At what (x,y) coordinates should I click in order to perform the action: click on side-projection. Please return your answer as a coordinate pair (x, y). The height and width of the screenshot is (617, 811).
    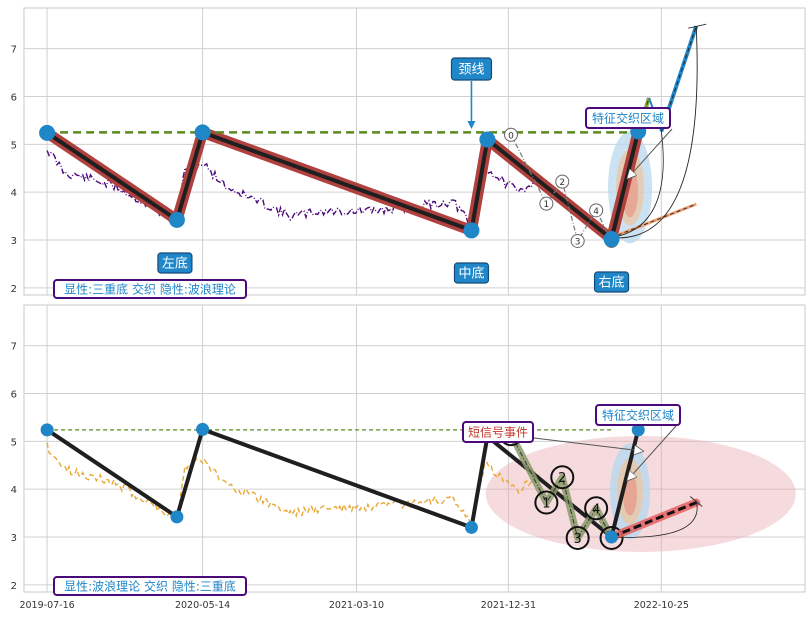
    Looking at the image, I should click on (653, 520).